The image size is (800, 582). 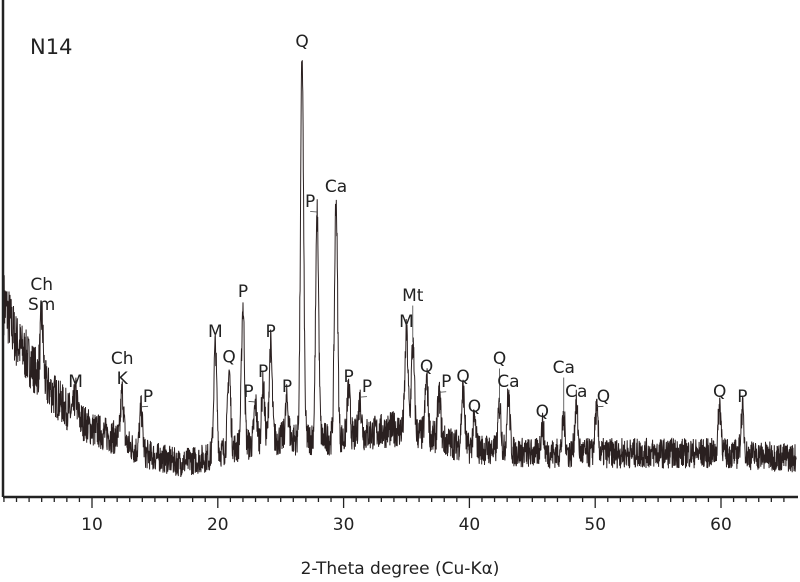 What do you see at coordinates (470, 525) in the screenshot?
I see `x-tick-label: 40` at bounding box center [470, 525].